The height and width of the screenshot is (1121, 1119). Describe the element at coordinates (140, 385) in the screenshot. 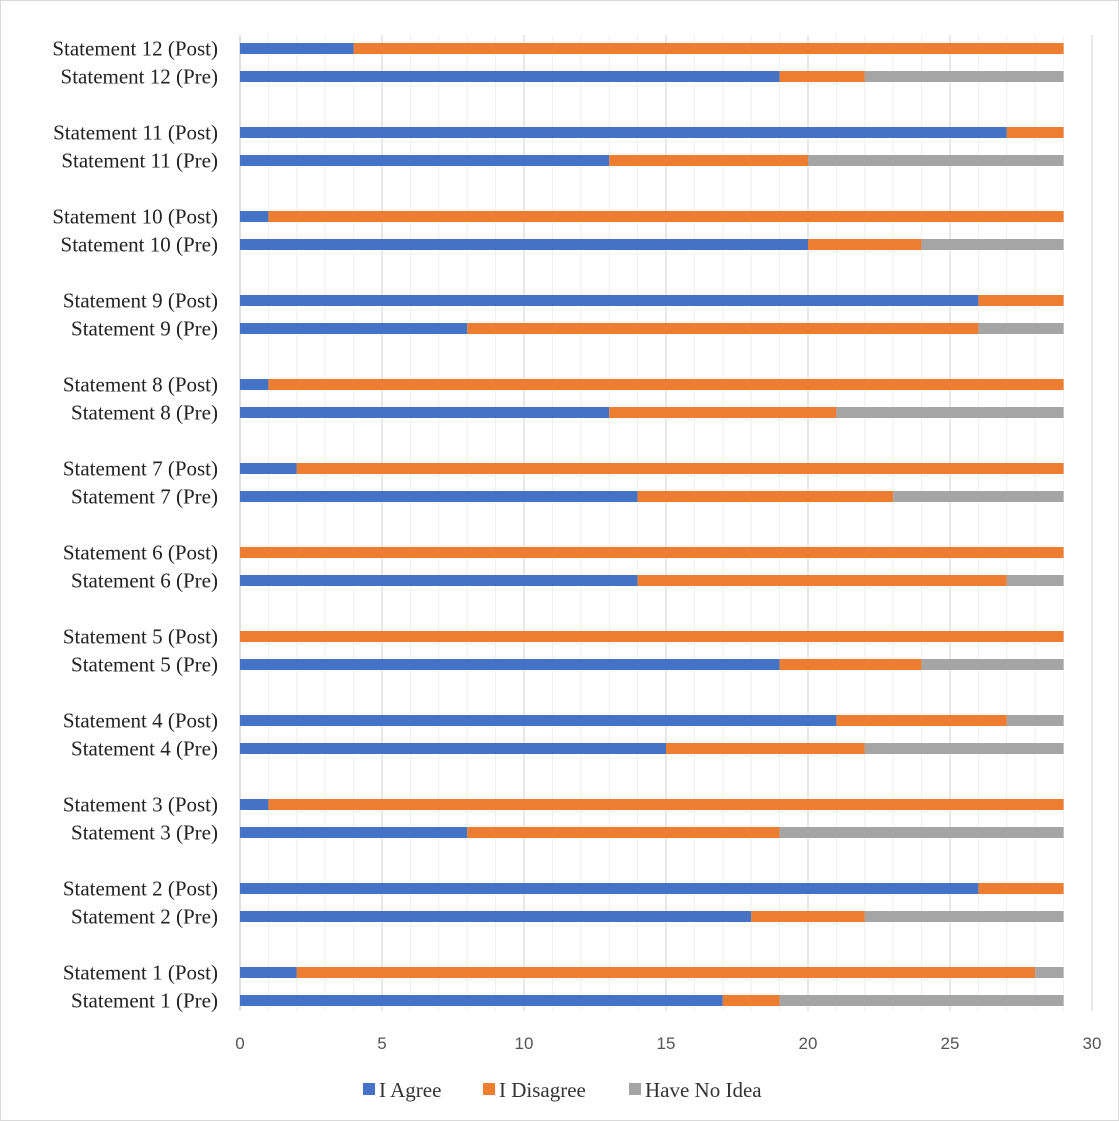

I see `category-label: Statement 8 (Post)` at that location.